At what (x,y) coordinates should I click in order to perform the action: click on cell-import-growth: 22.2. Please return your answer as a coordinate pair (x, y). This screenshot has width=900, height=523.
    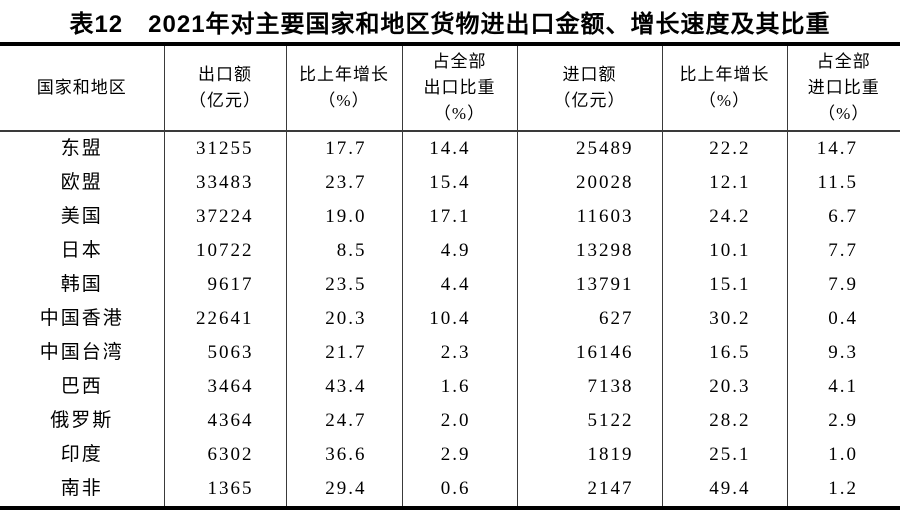
    Looking at the image, I should click on (725, 148).